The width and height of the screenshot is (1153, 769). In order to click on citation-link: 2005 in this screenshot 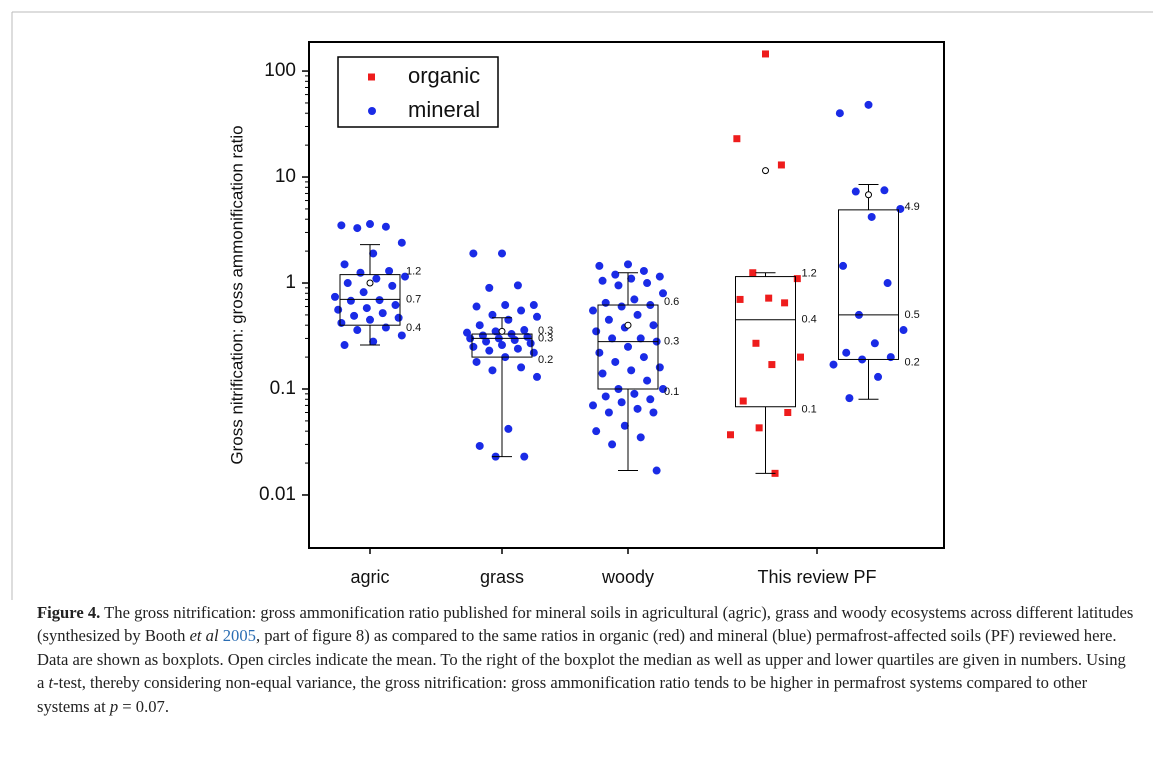, I will do `click(239, 636)`.